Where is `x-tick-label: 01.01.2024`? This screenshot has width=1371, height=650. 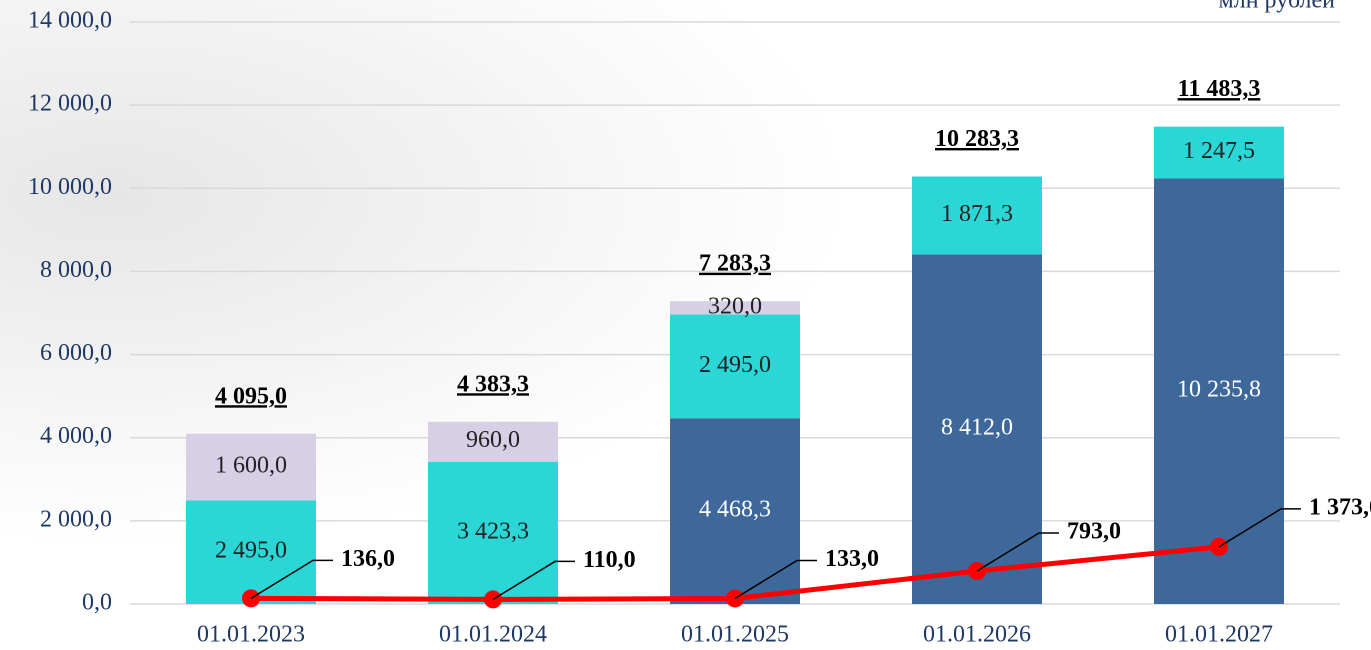 x-tick-label: 01.01.2024 is located at coordinates (493, 635).